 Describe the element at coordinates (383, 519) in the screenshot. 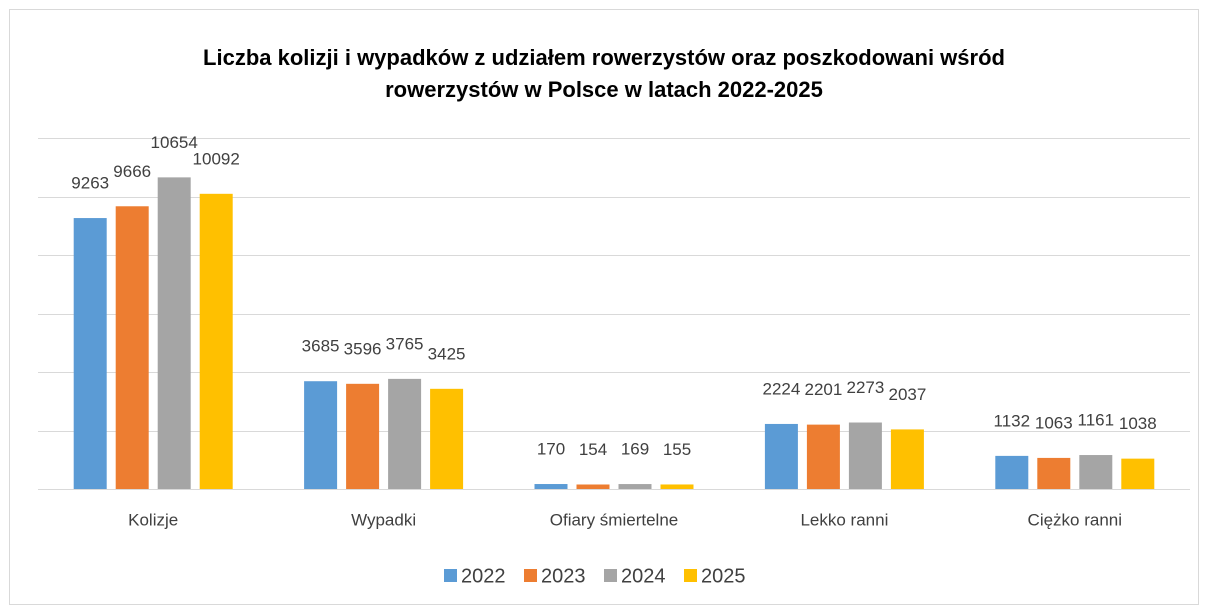

I see `x-tick-label: Wypadki` at that location.